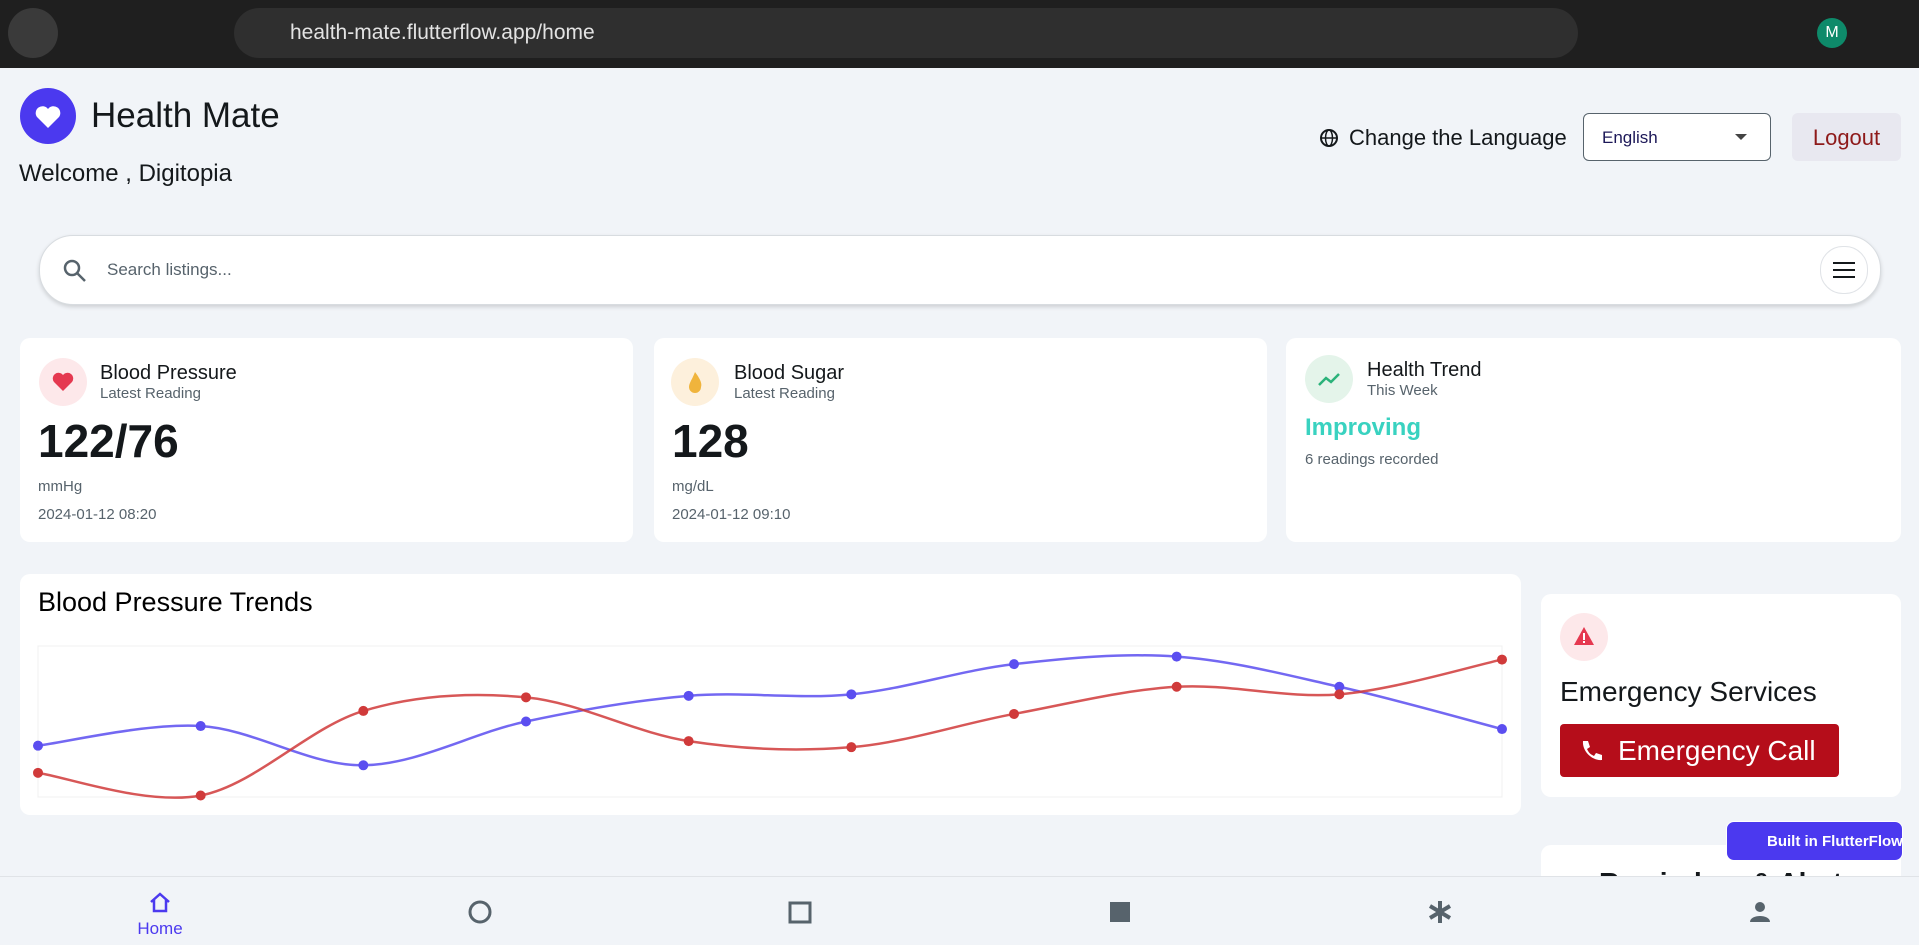 The width and height of the screenshot is (1919, 945). What do you see at coordinates (789, 373) in the screenshot?
I see `card-title: Blood Sugar` at bounding box center [789, 373].